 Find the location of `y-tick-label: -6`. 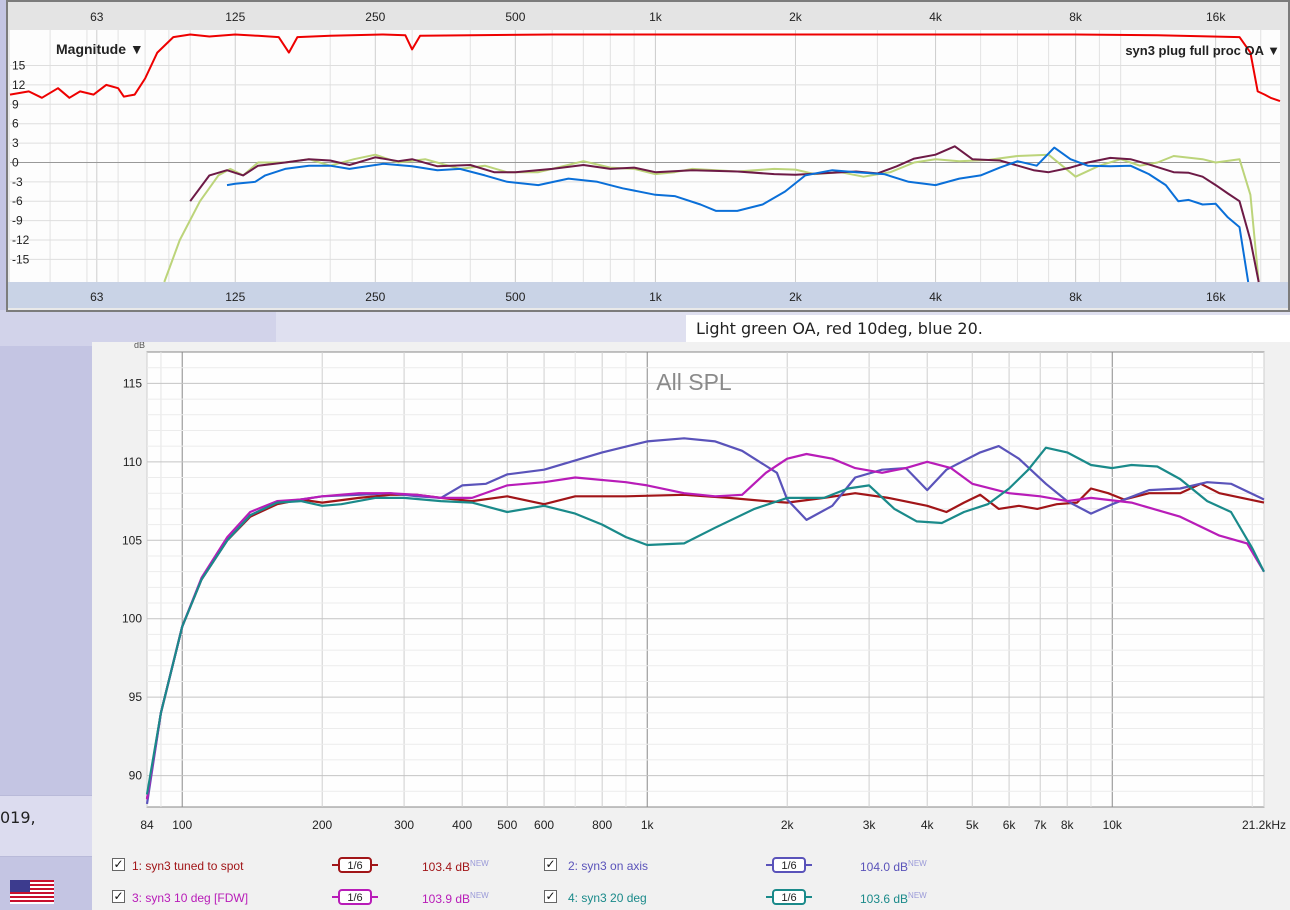

y-tick-label: -6 is located at coordinates (17, 201).